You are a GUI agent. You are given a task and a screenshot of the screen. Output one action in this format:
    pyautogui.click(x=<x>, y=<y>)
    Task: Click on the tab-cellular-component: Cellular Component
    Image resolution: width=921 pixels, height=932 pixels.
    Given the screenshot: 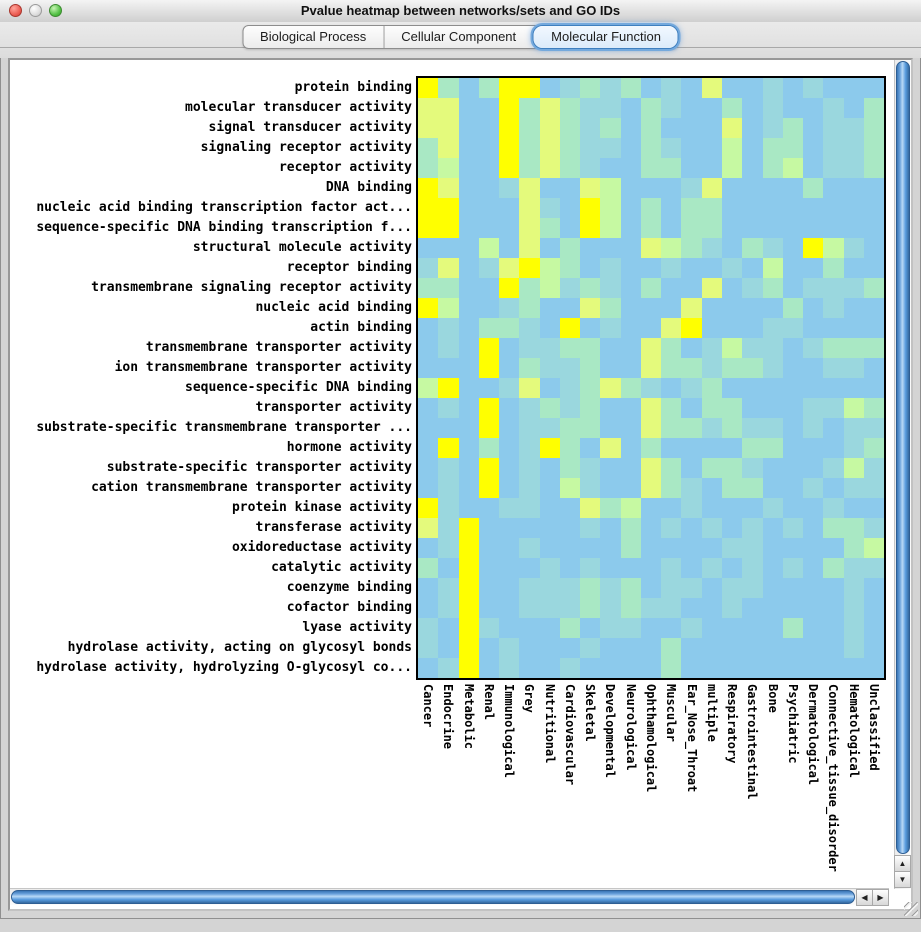 What is the action you would take?
    pyautogui.click(x=458, y=37)
    